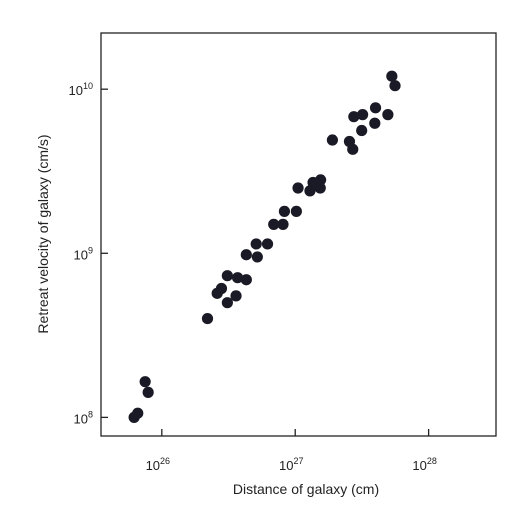  What do you see at coordinates (158, 464) in the screenshot?
I see `x-tick-label: 1026` at bounding box center [158, 464].